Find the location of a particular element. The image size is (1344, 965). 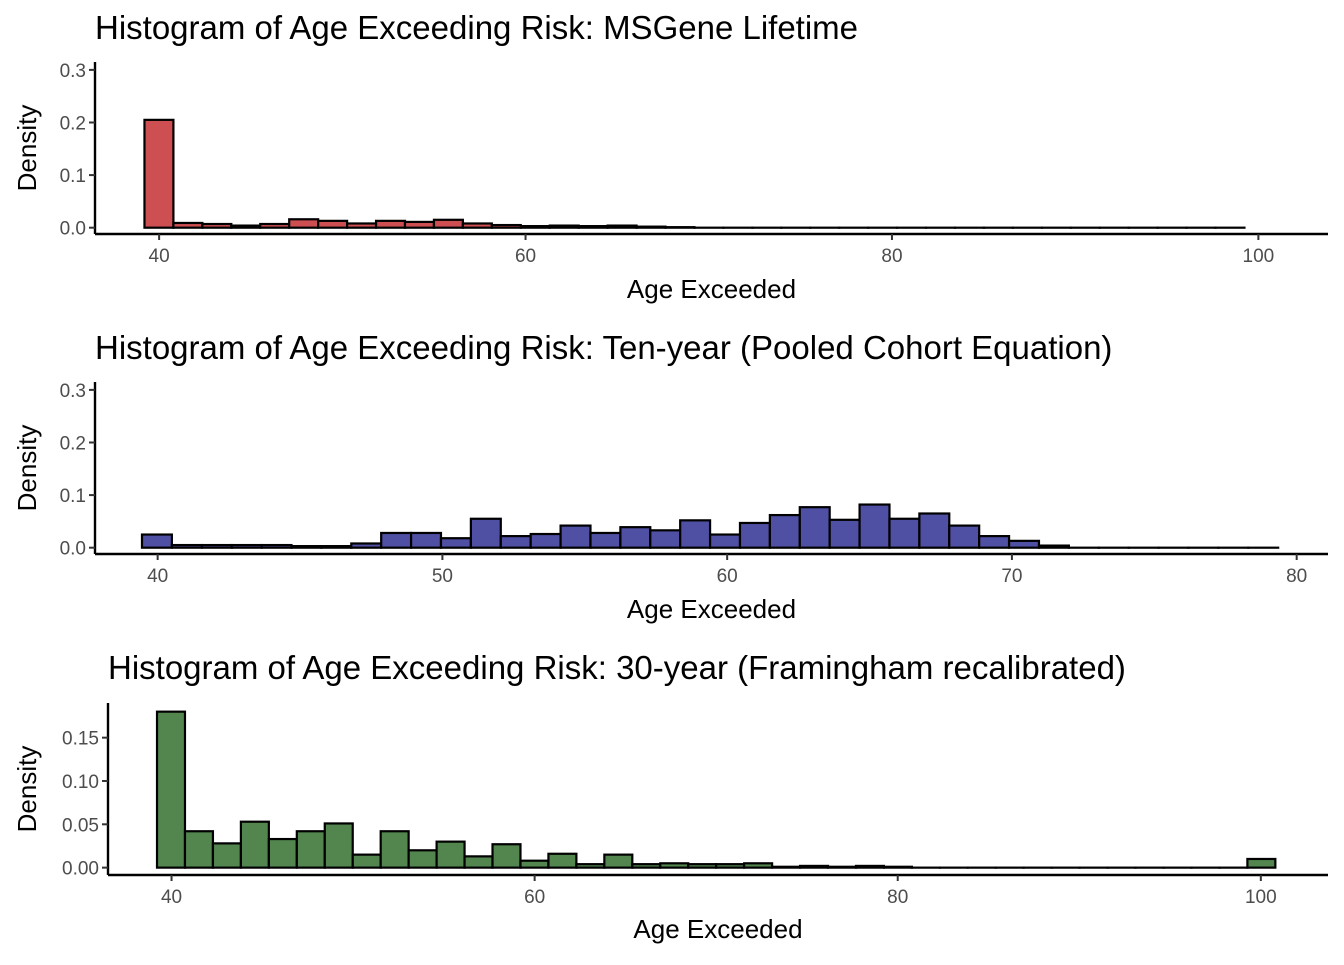

y-tick-label: 0.15 is located at coordinates (80, 739).